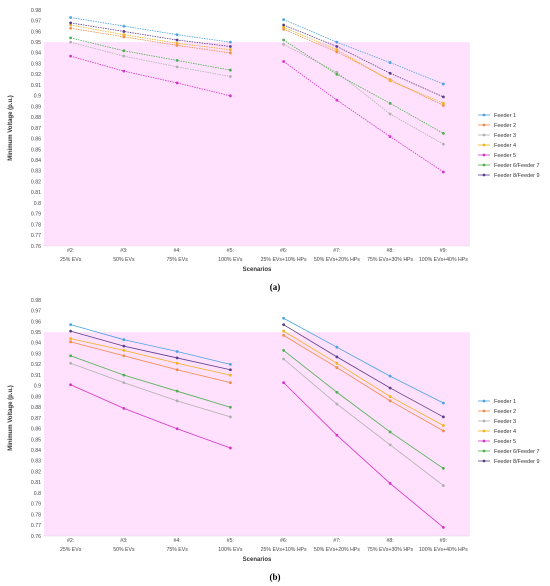 The width and height of the screenshot is (550, 586). I want to click on y-tick-label: 0.81, so click(36, 483).